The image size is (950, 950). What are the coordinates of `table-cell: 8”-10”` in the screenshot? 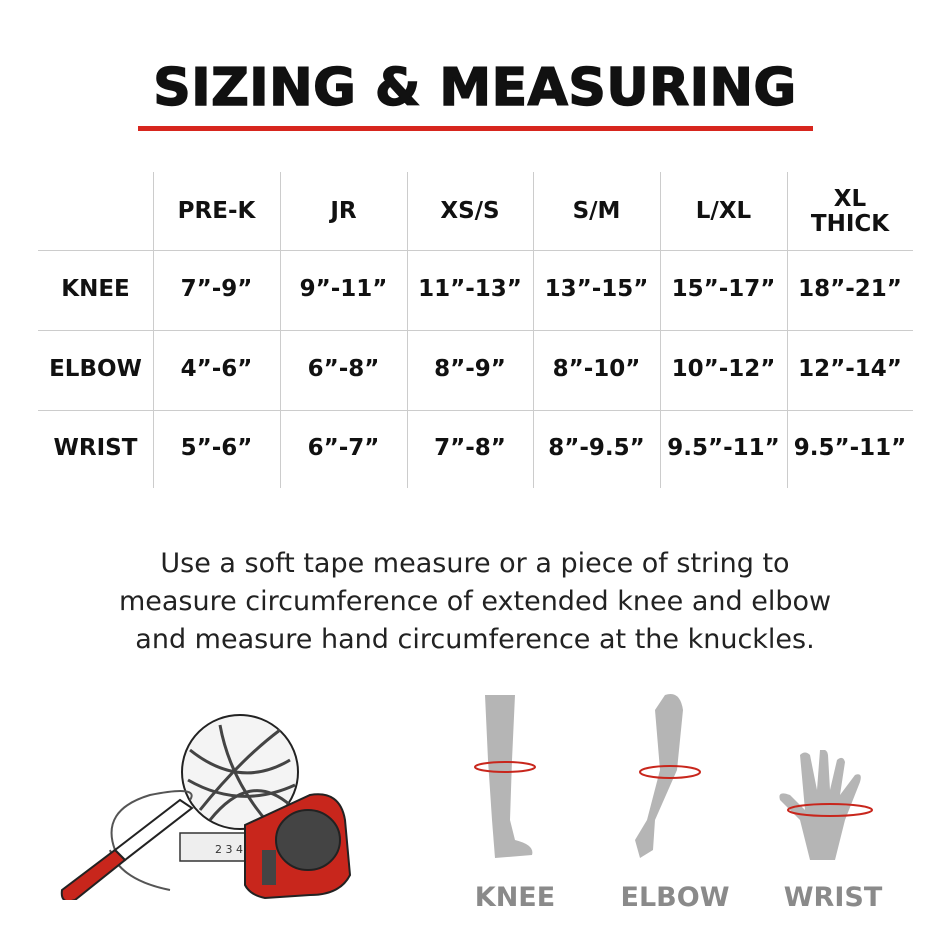 It's located at (596, 369).